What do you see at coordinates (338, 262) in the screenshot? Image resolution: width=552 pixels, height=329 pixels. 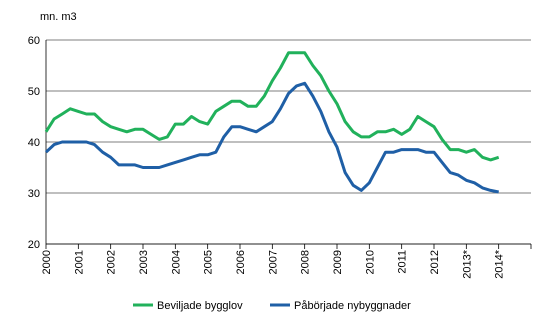 I see `x-tick-label: 2009` at bounding box center [338, 262].